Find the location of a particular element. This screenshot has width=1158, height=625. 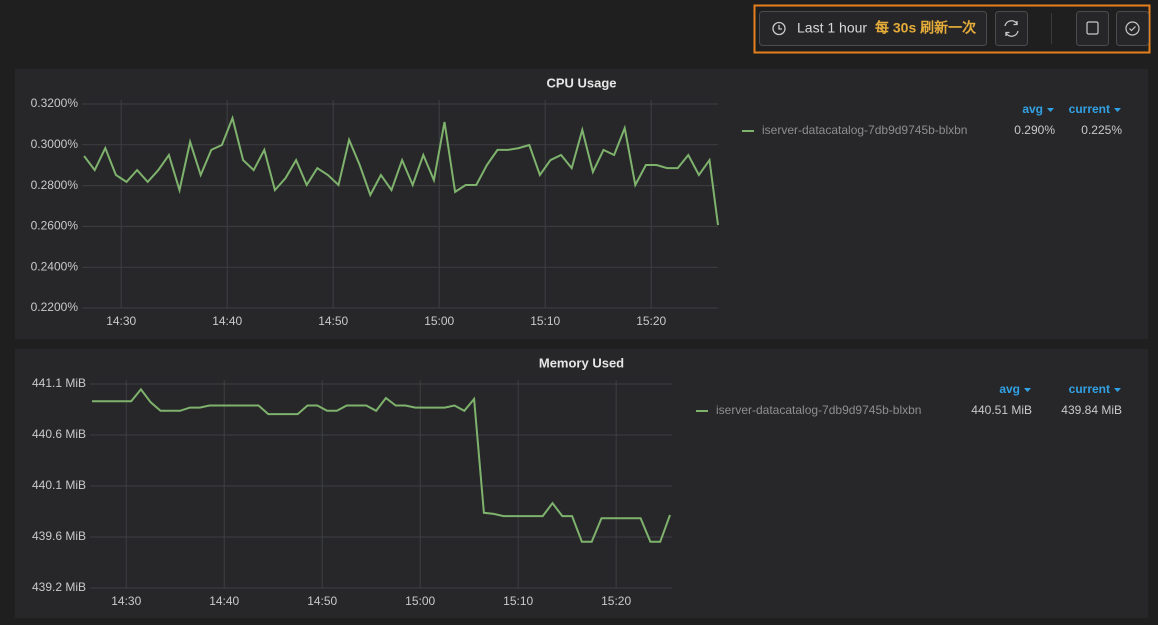

legend-value: 439.84 MiB is located at coordinates (1091, 410).